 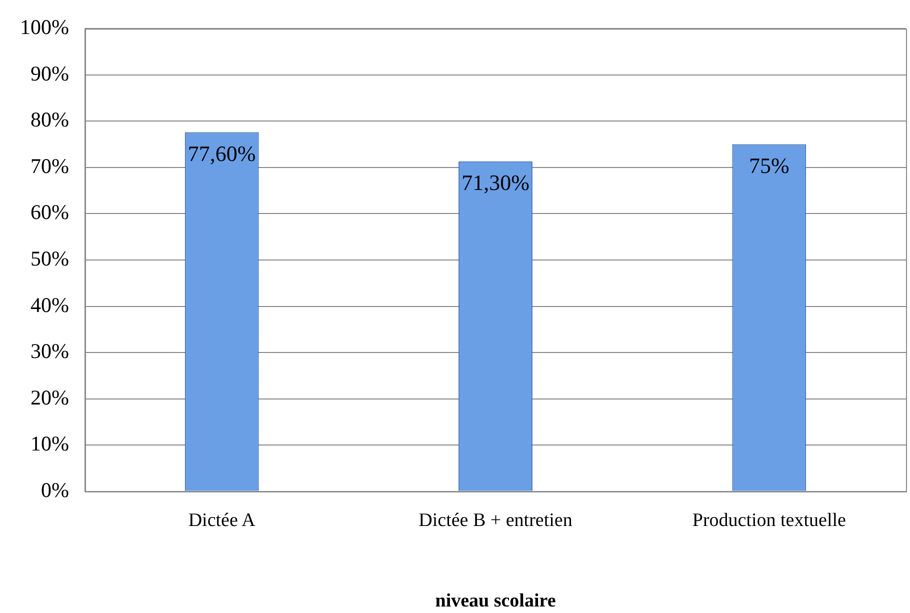 I want to click on y-tick-label: 60%, so click(x=49, y=212).